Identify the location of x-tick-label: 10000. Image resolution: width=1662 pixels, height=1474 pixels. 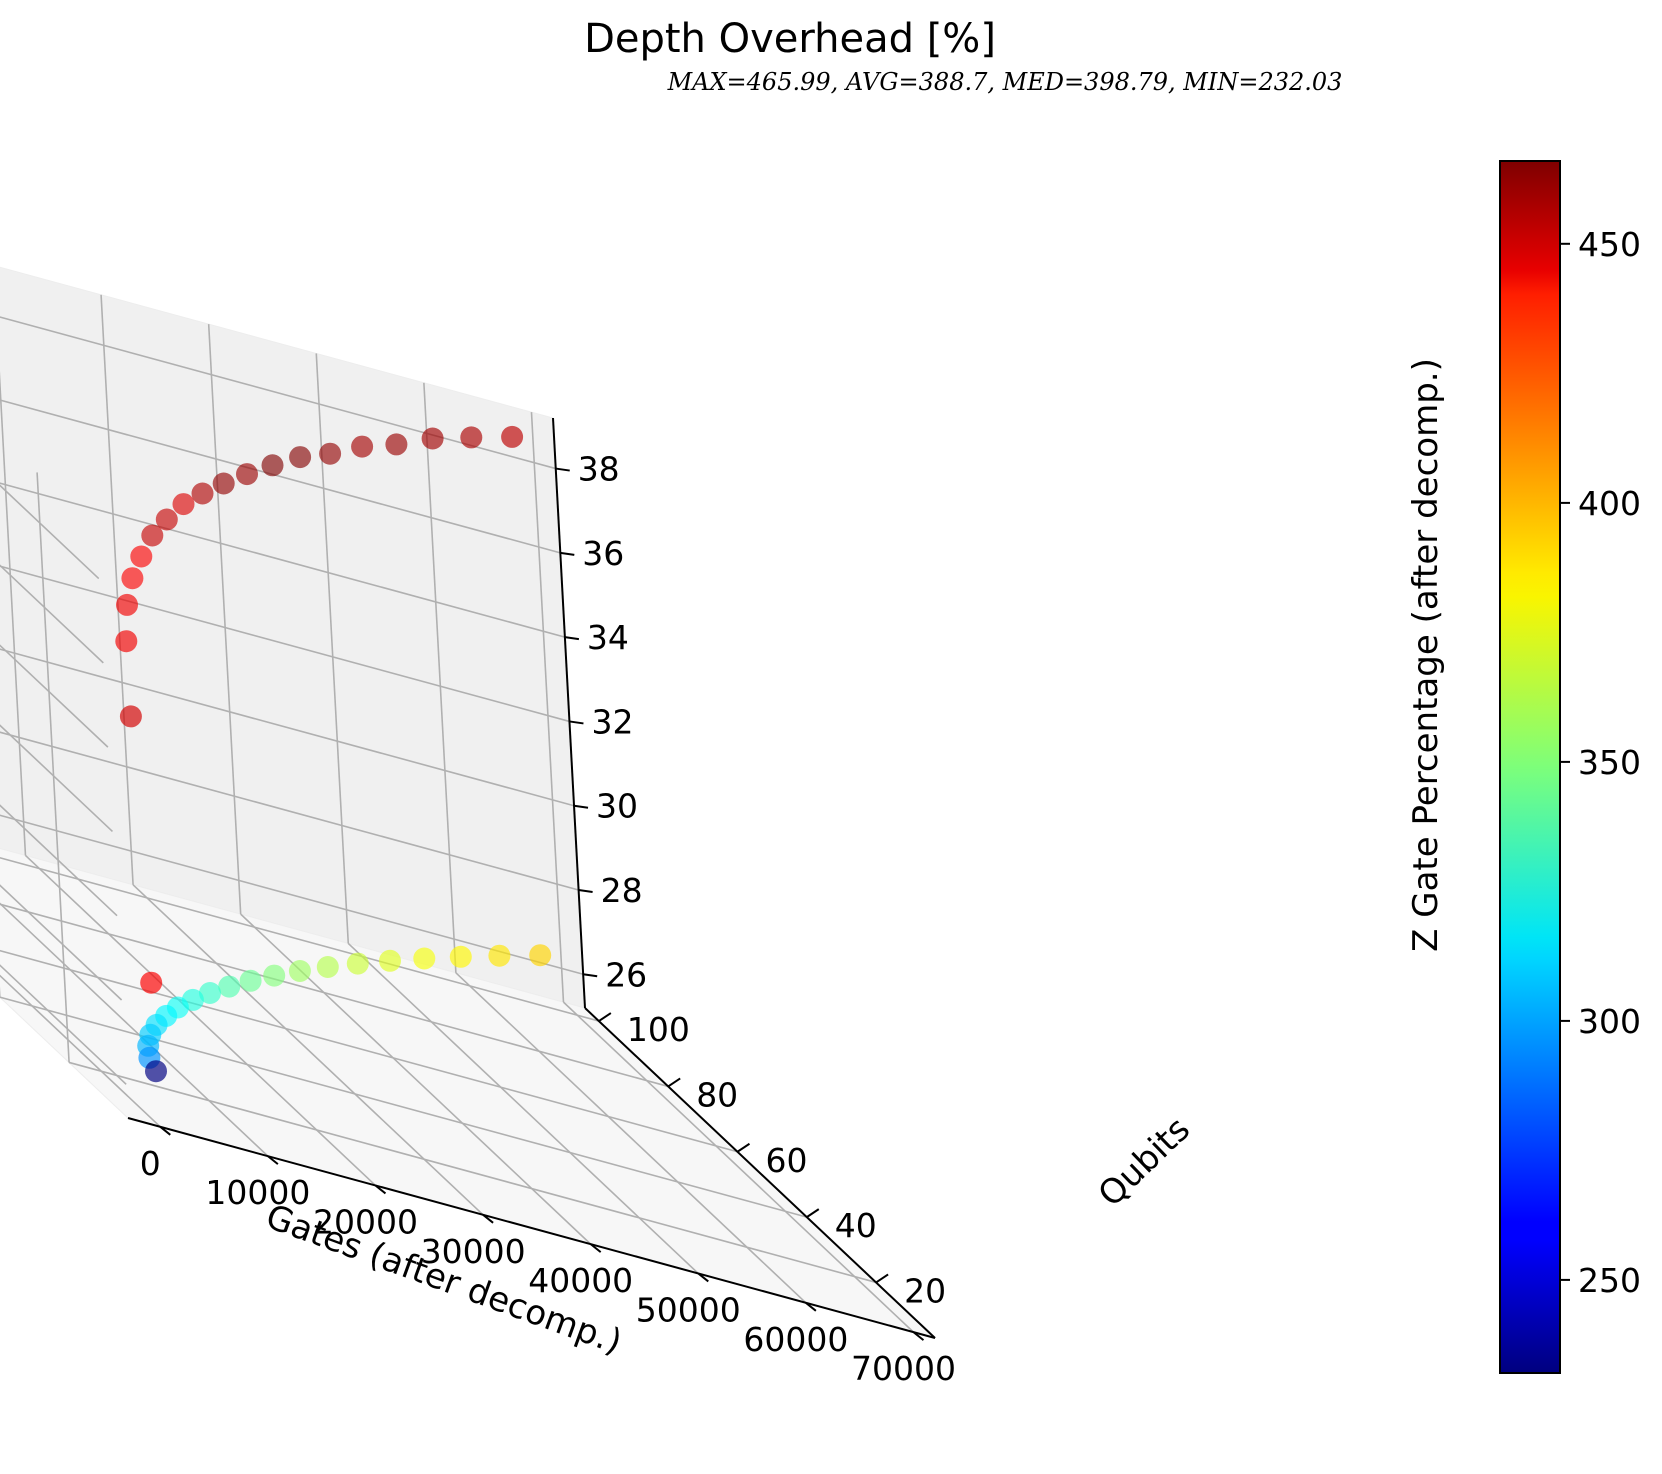
(257, 1192).